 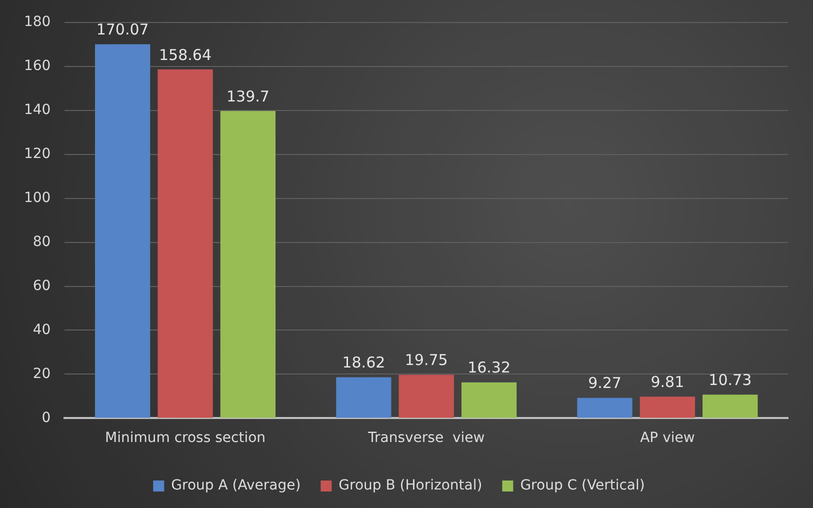 I want to click on data-label: 10.73, so click(x=730, y=379).